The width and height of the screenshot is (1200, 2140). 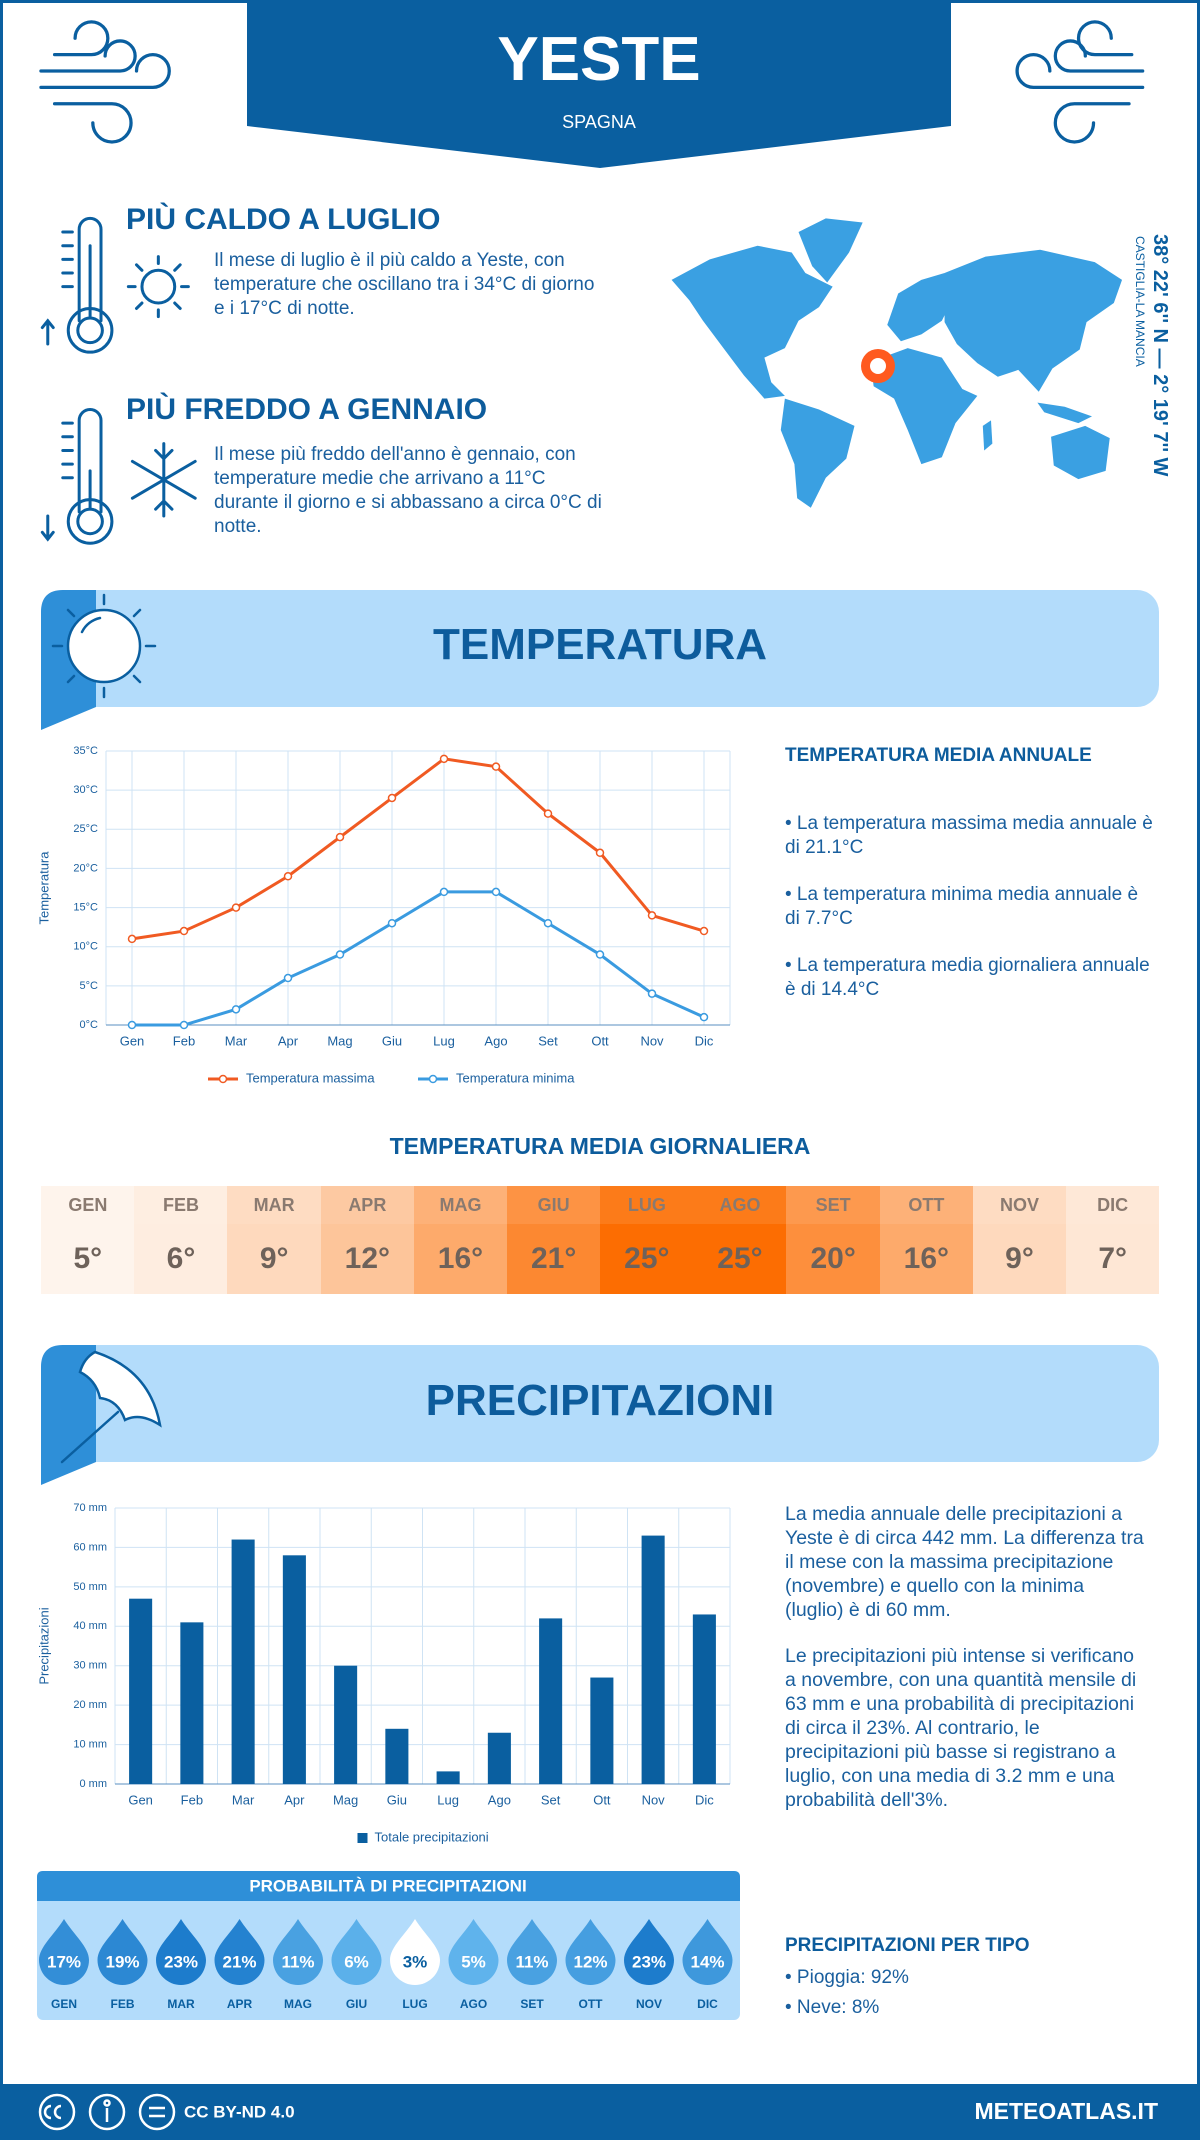 What do you see at coordinates (1019, 1205) in the screenshot?
I see `daily-month: NOV` at bounding box center [1019, 1205].